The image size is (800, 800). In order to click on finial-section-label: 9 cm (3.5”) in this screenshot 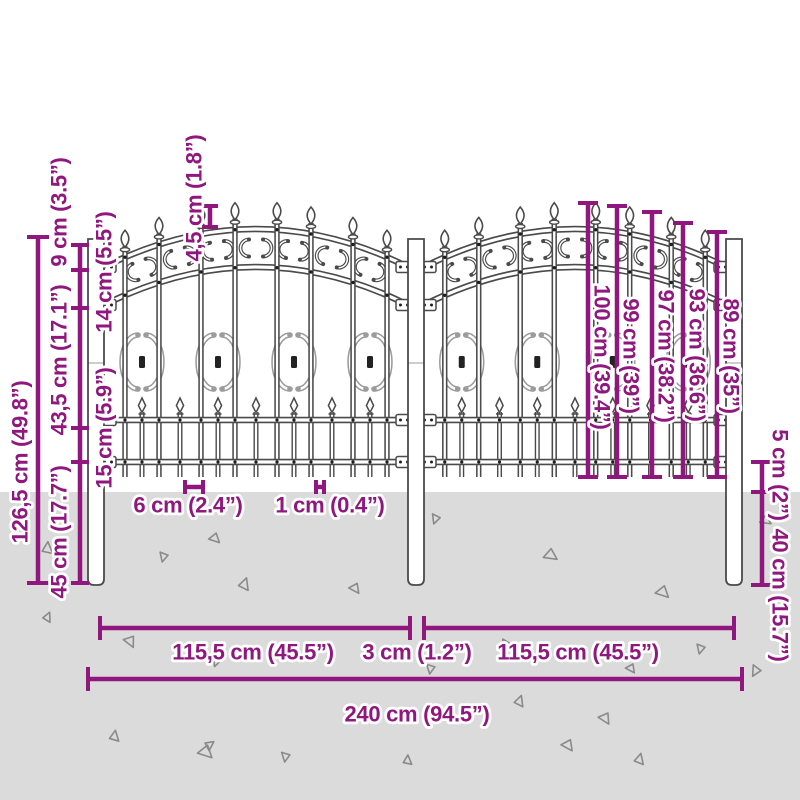, I will do `click(59, 211)`.